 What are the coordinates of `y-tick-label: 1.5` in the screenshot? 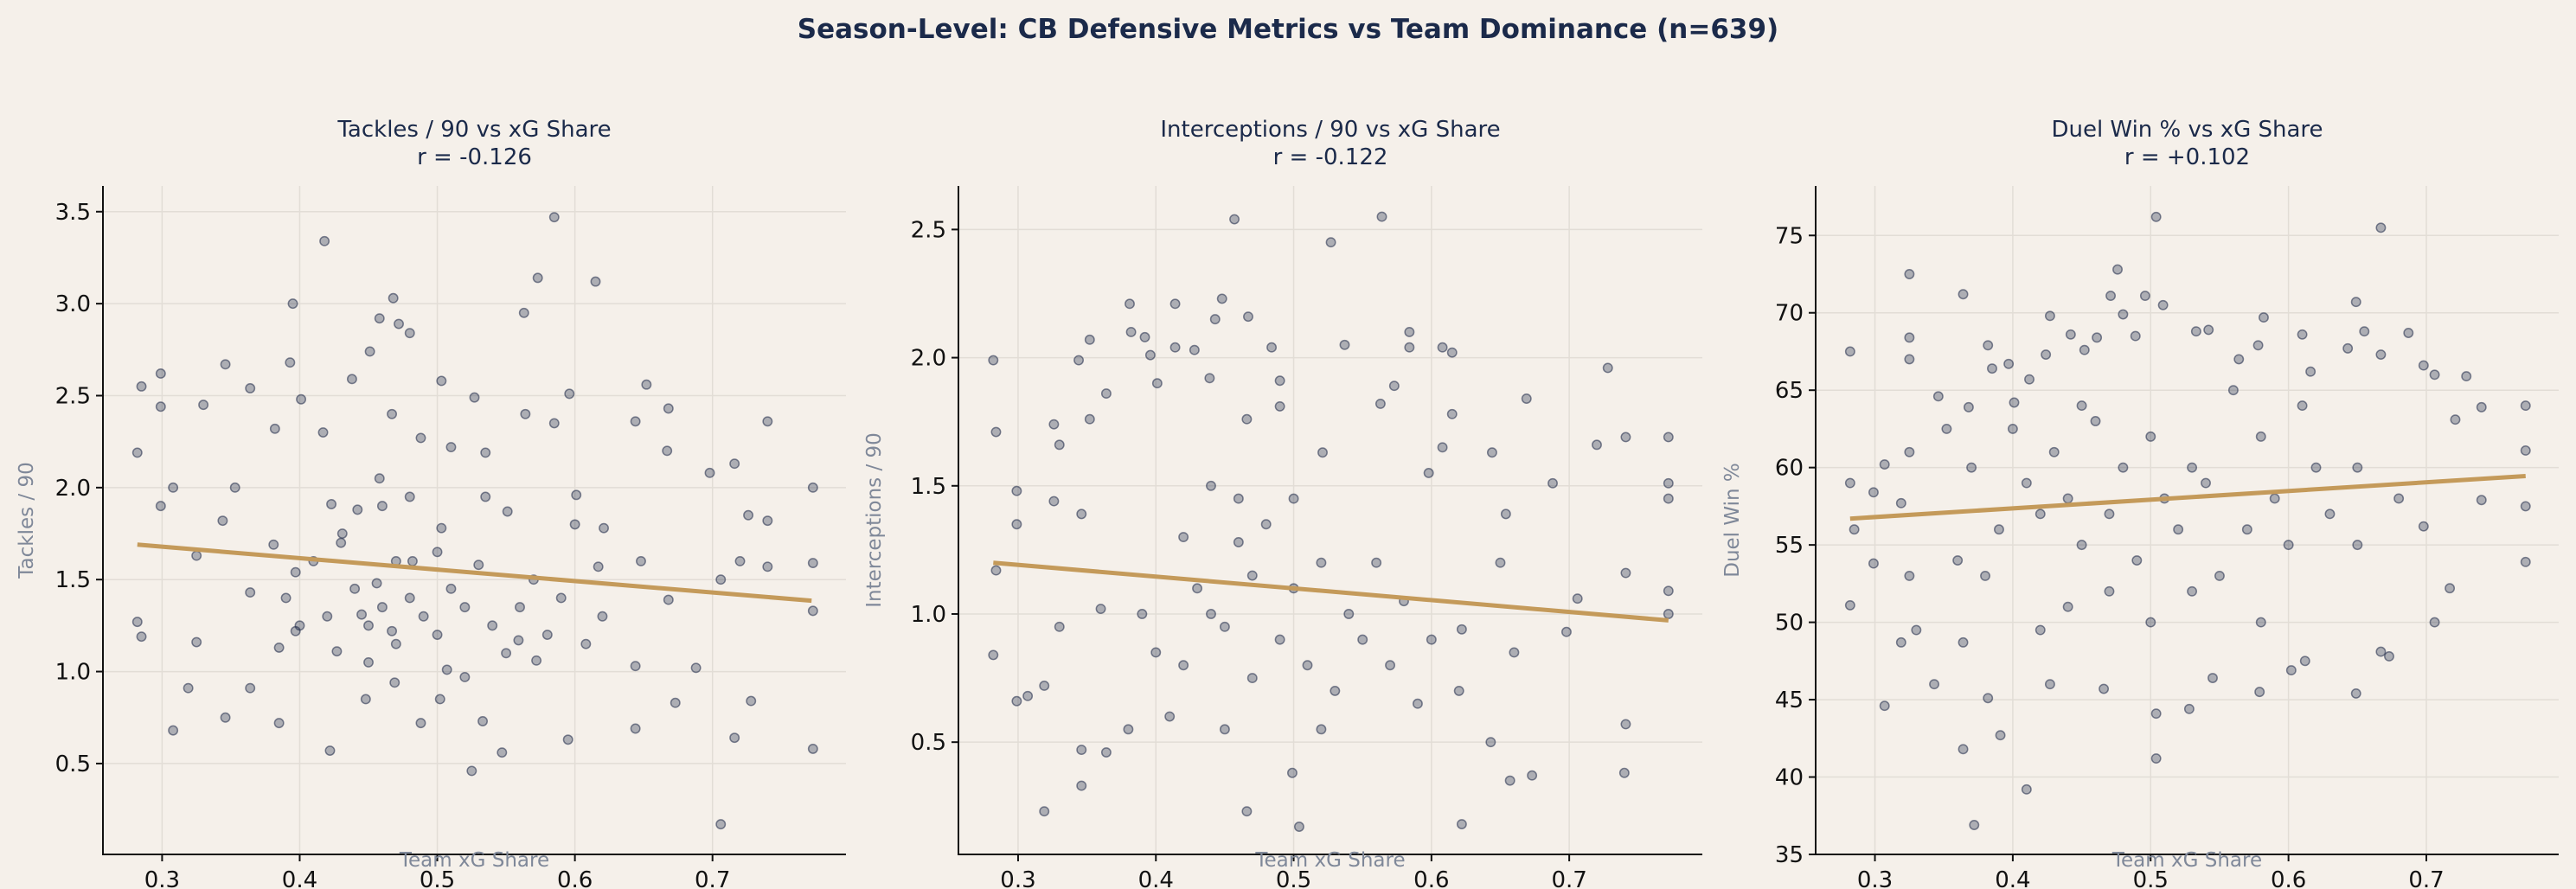 It's located at (73, 580).